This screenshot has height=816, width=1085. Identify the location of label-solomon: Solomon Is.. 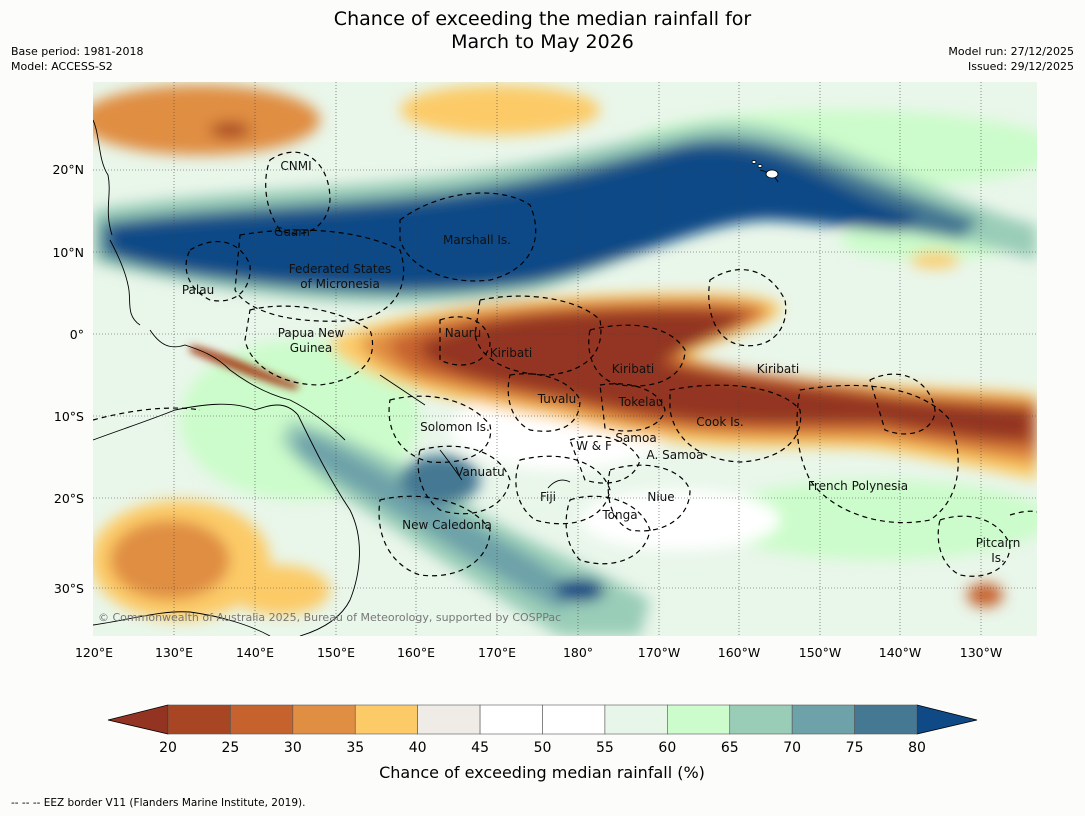
(455, 427).